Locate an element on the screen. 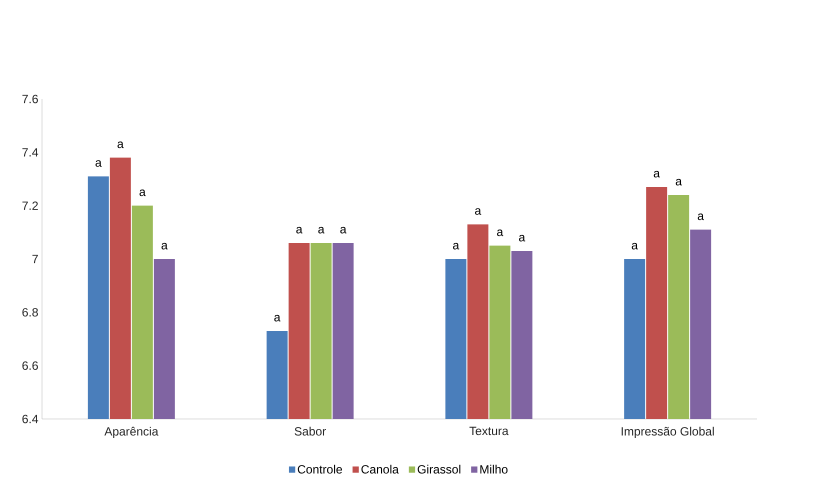 This screenshot has height=494, width=840. x-tick-label: Aparência is located at coordinates (131, 432).